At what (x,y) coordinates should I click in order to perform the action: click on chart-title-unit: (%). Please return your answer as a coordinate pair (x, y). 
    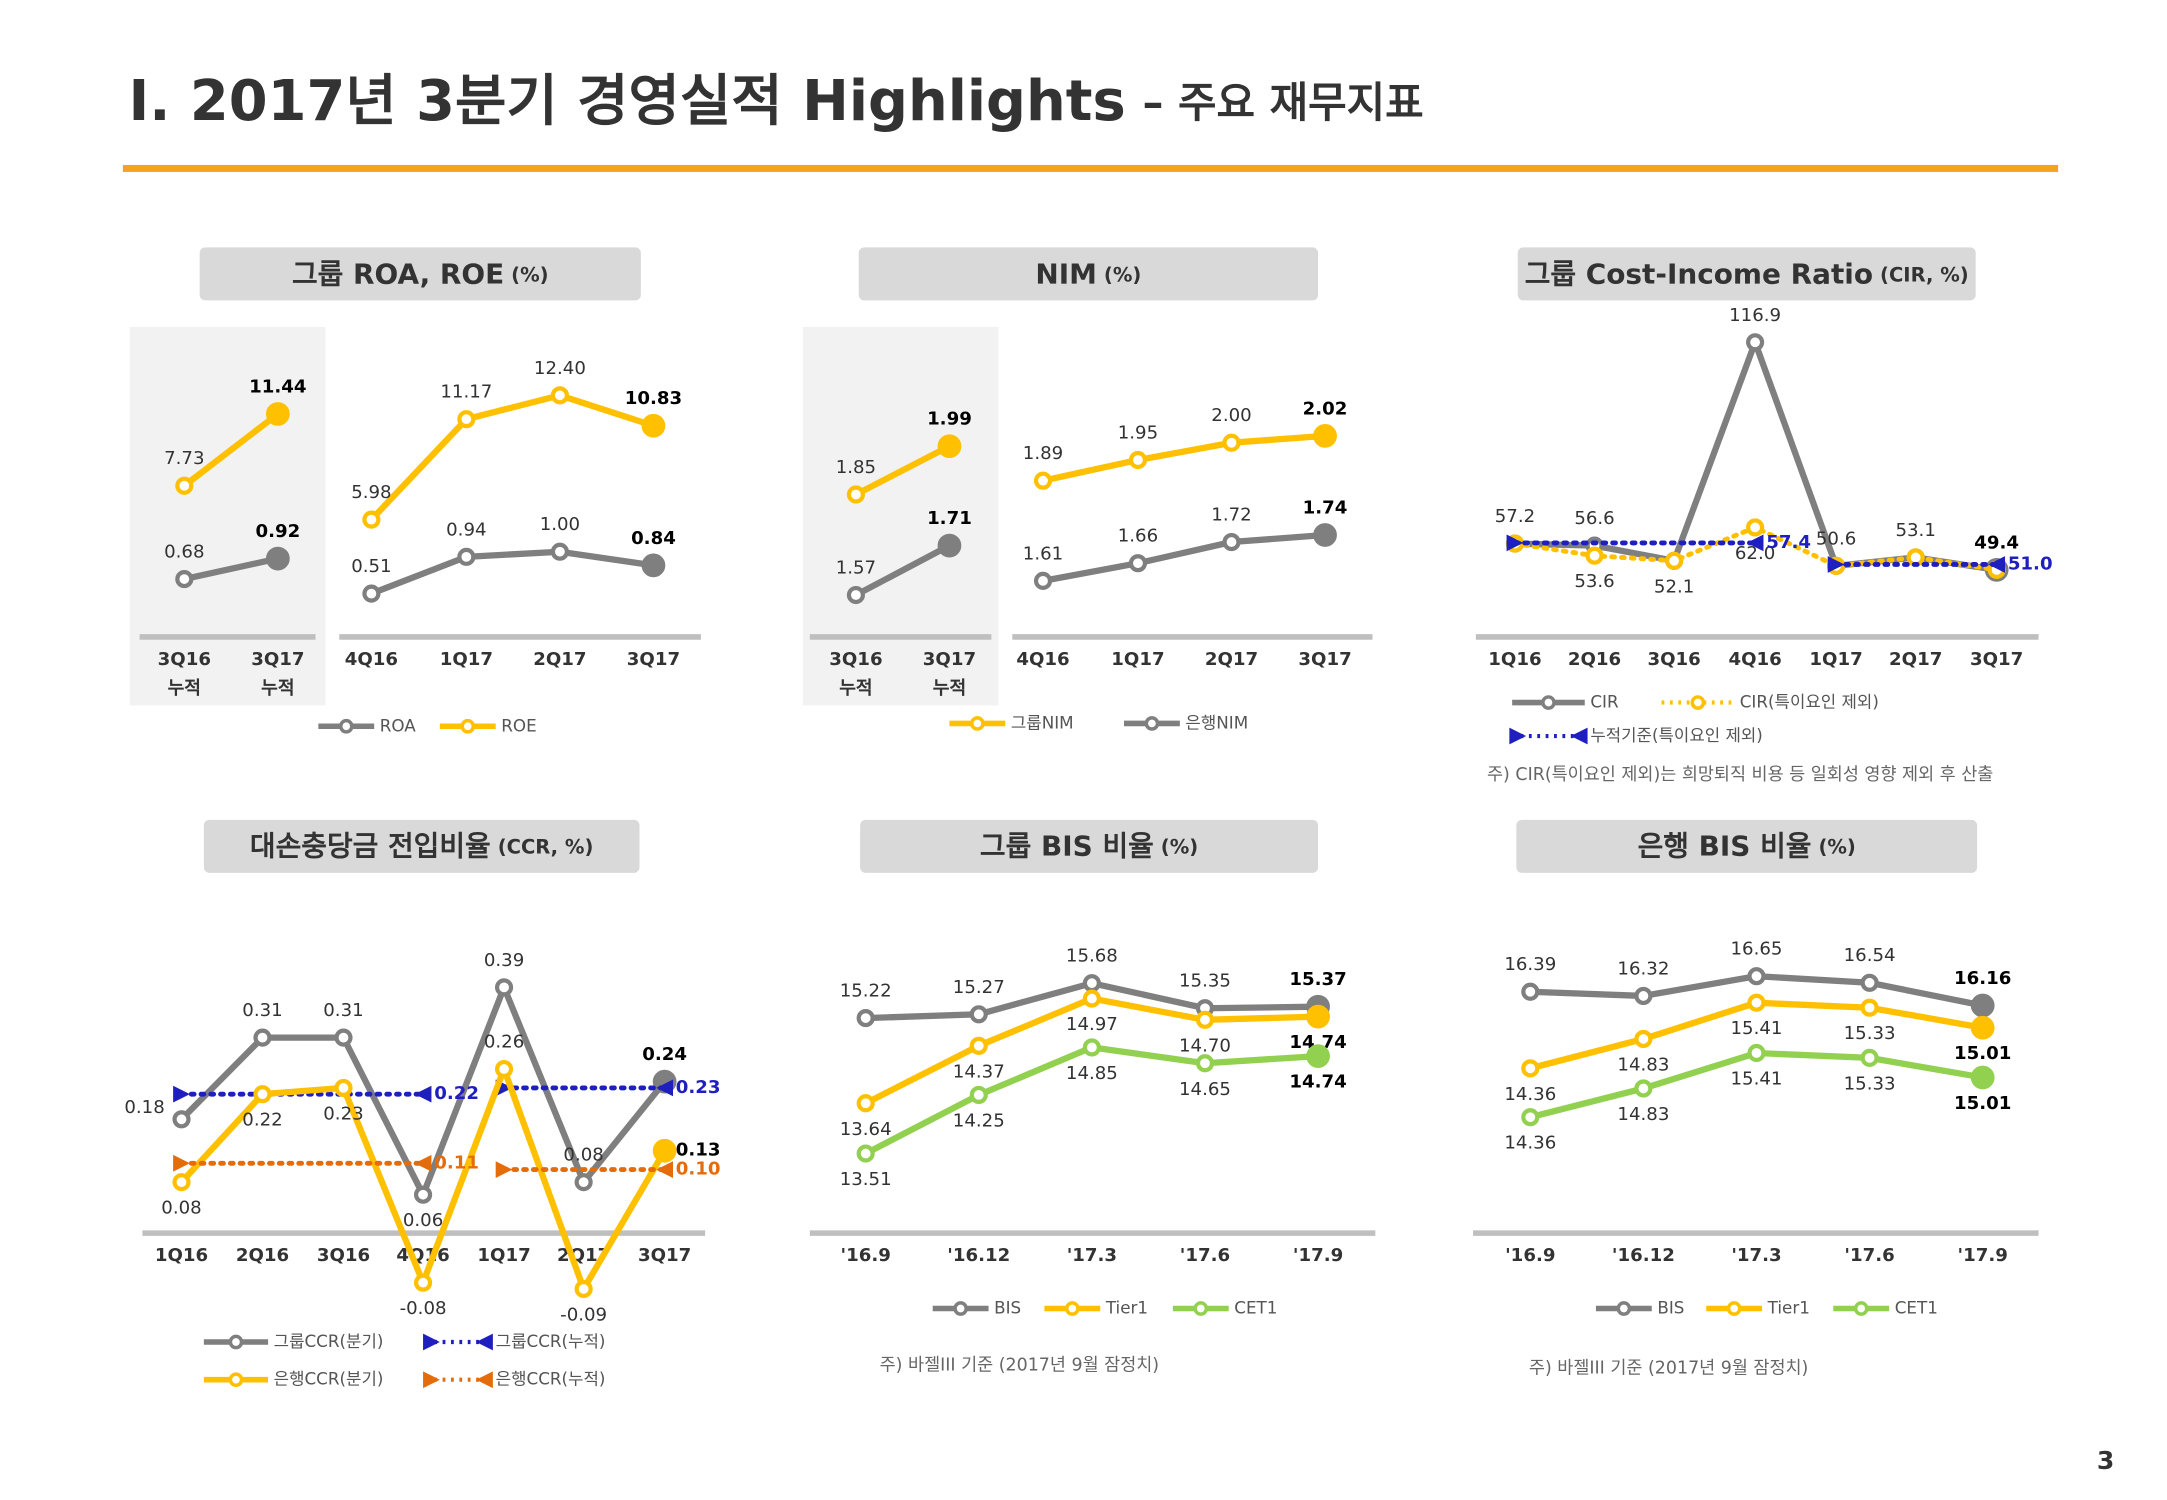
    Looking at the image, I should click on (1836, 846).